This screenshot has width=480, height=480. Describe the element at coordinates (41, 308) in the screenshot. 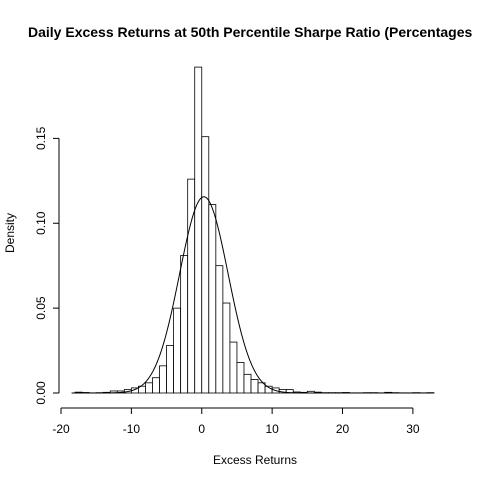

I see `y-tick-label: 0.05` at that location.